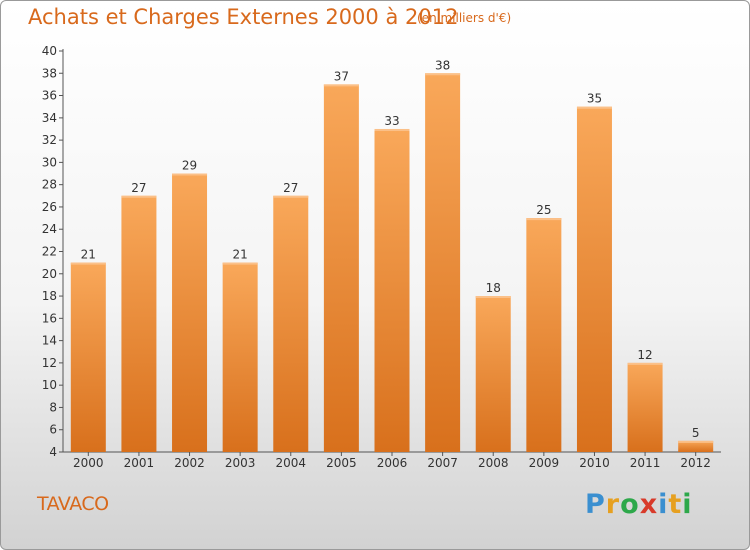 Image resolution: width=750 pixels, height=550 pixels. What do you see at coordinates (49, 341) in the screenshot?
I see `y-tick-label: 14` at bounding box center [49, 341].